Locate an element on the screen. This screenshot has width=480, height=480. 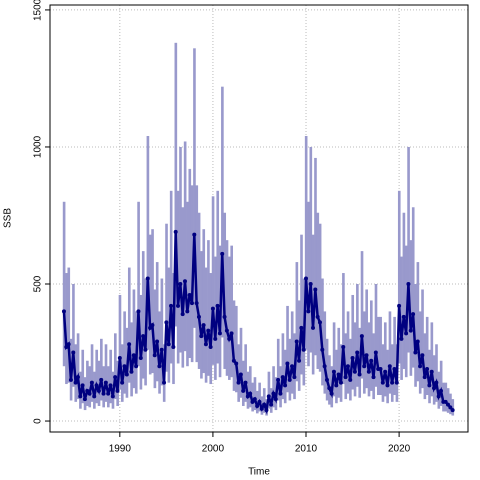
x-tick-label: 2010 is located at coordinates (306, 449).